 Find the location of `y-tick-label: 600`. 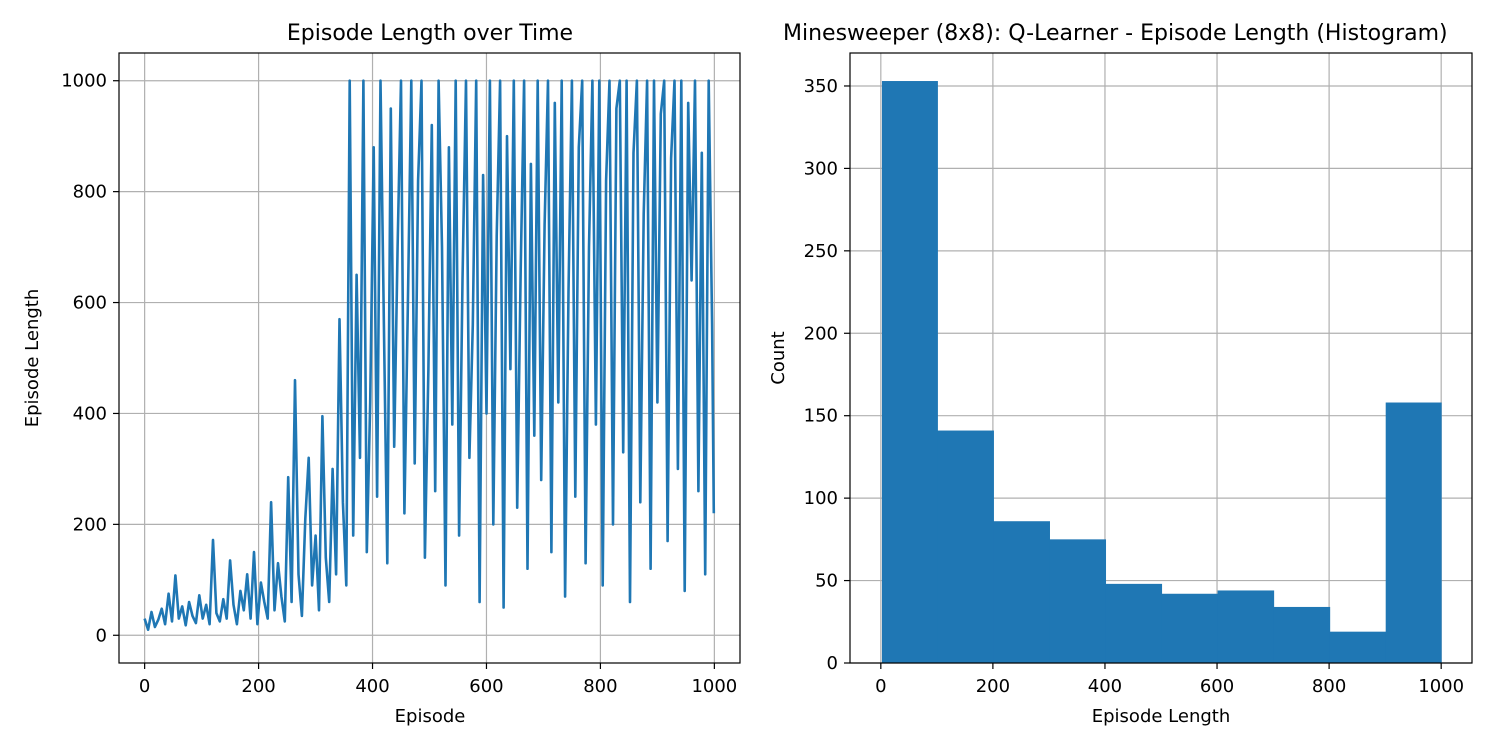

y-tick-label: 600 is located at coordinates (90, 303).